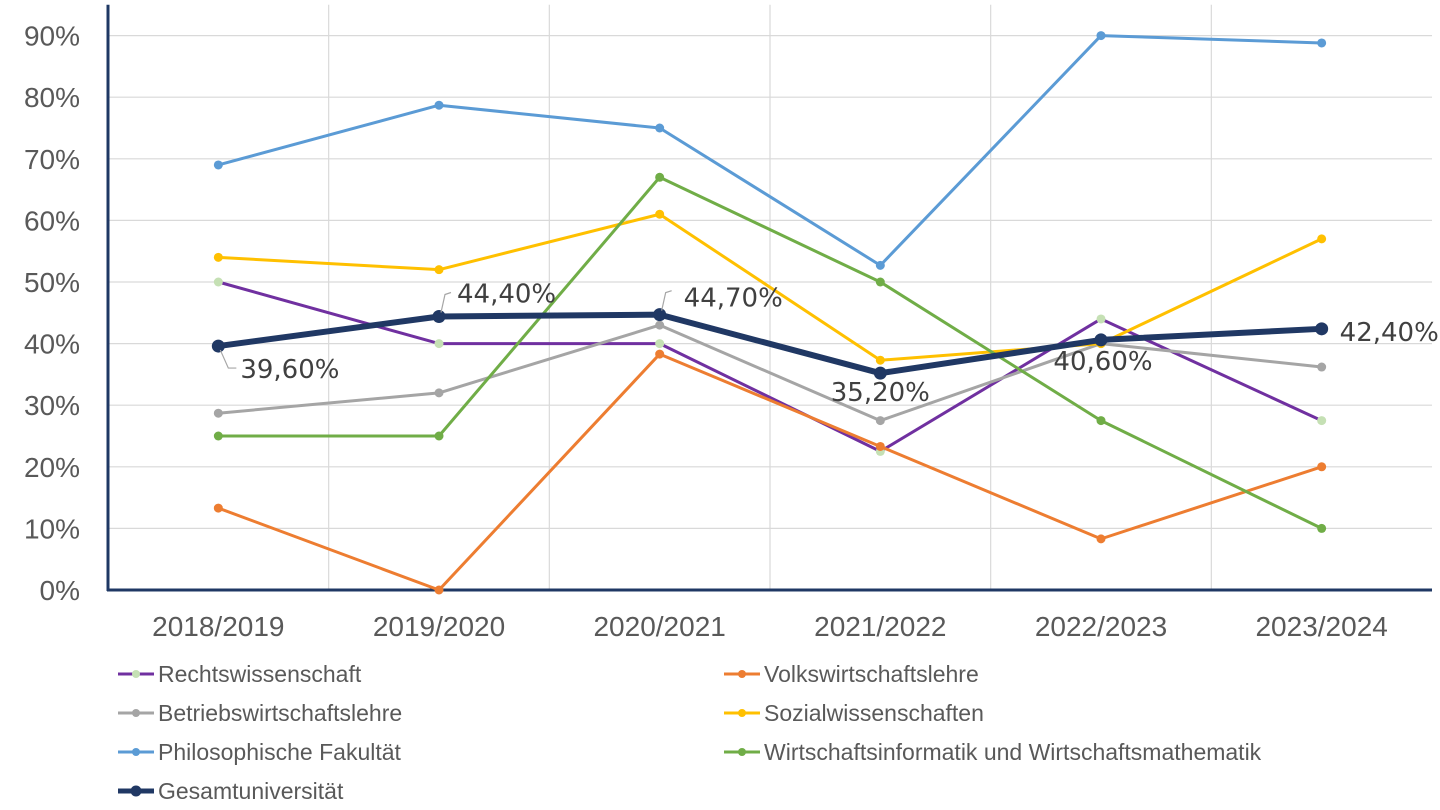  I want to click on x-tick-label: 2023/2024, so click(1321, 626).